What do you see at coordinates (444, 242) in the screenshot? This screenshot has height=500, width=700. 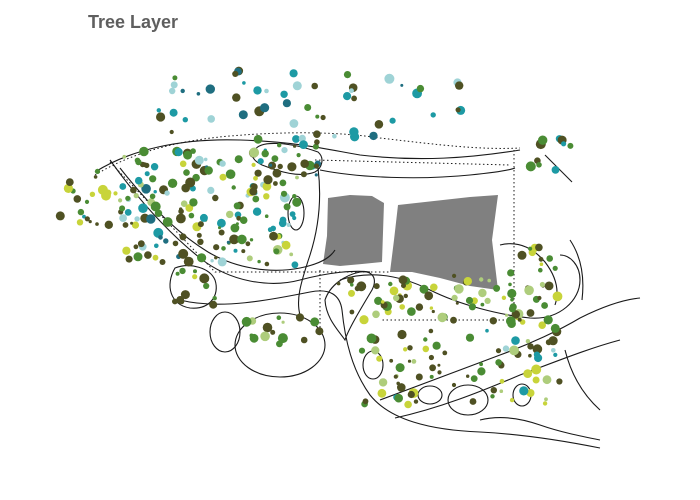 I see `building-east` at bounding box center [444, 242].